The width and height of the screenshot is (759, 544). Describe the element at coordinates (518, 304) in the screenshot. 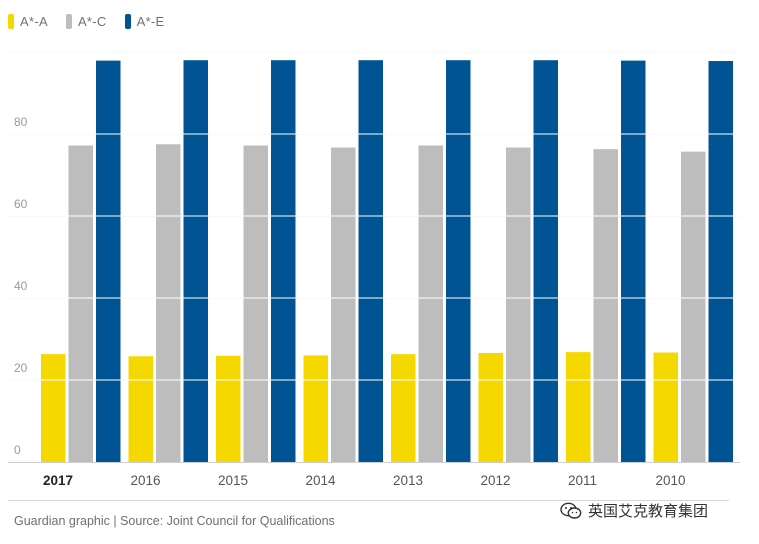

I see `bar-2012-astar-c` at that location.